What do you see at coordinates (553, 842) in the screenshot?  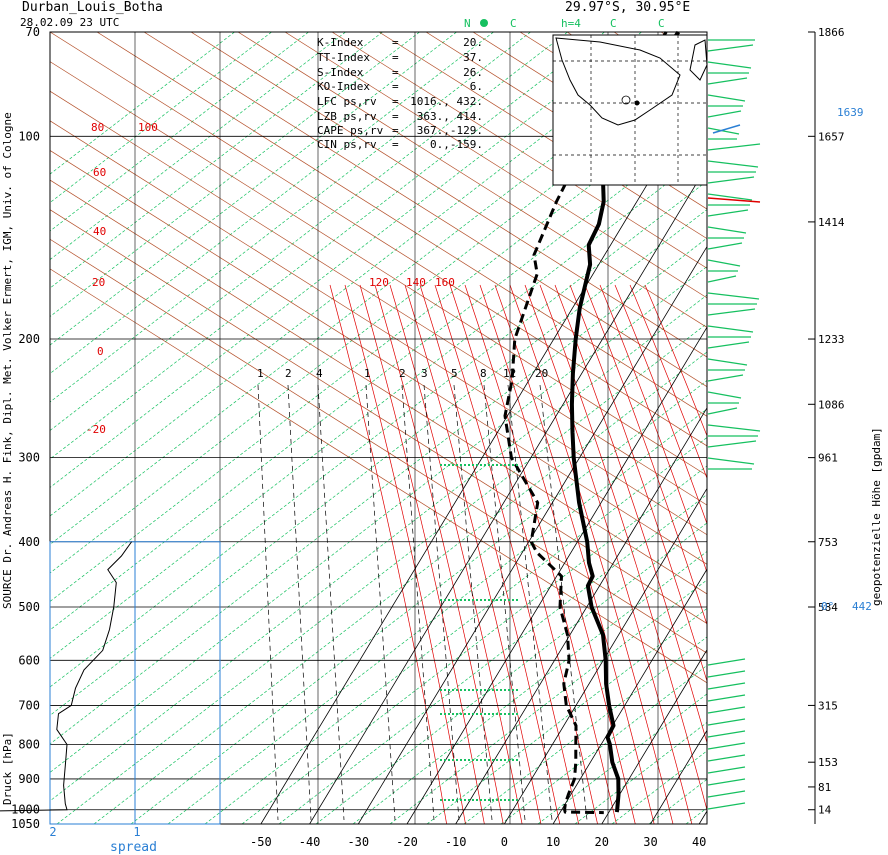 I see `temperature-tick-label: 10` at bounding box center [553, 842].